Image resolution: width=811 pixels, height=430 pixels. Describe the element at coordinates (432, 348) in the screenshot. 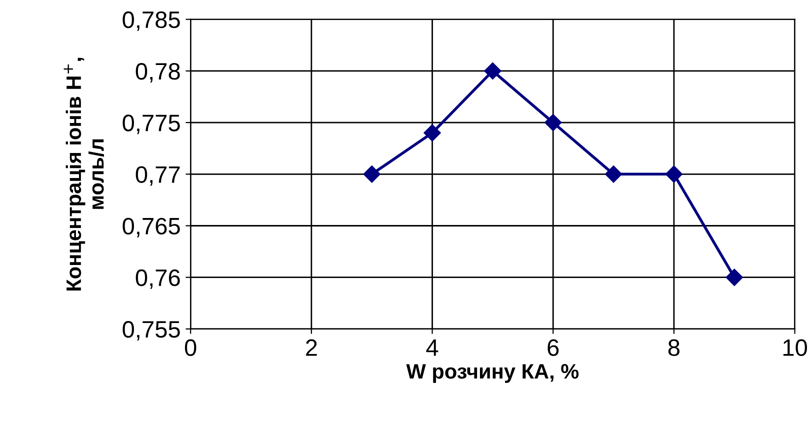

I see `x-tick-label: 4` at that location.